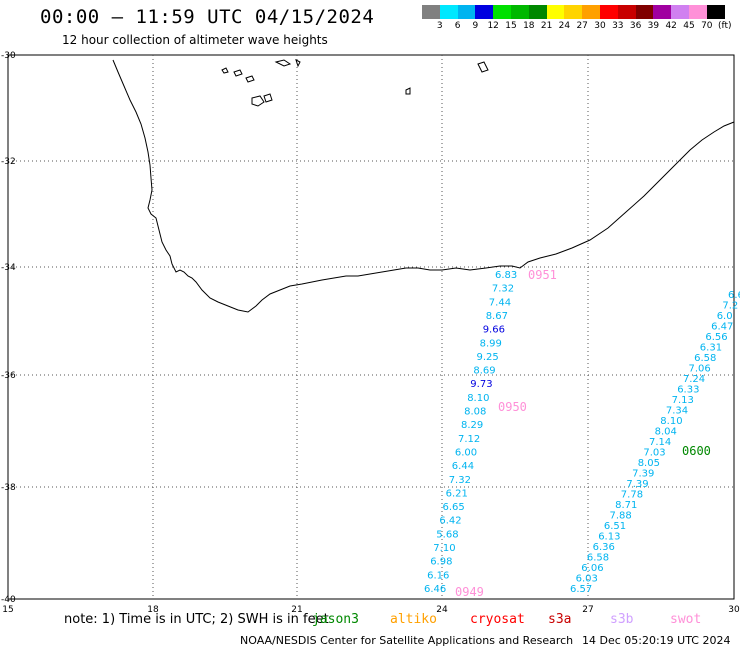 The height and width of the screenshot is (650, 740). What do you see at coordinates (457, 26) in the screenshot?
I see `colorbar-tick-label: 6` at bounding box center [457, 26].